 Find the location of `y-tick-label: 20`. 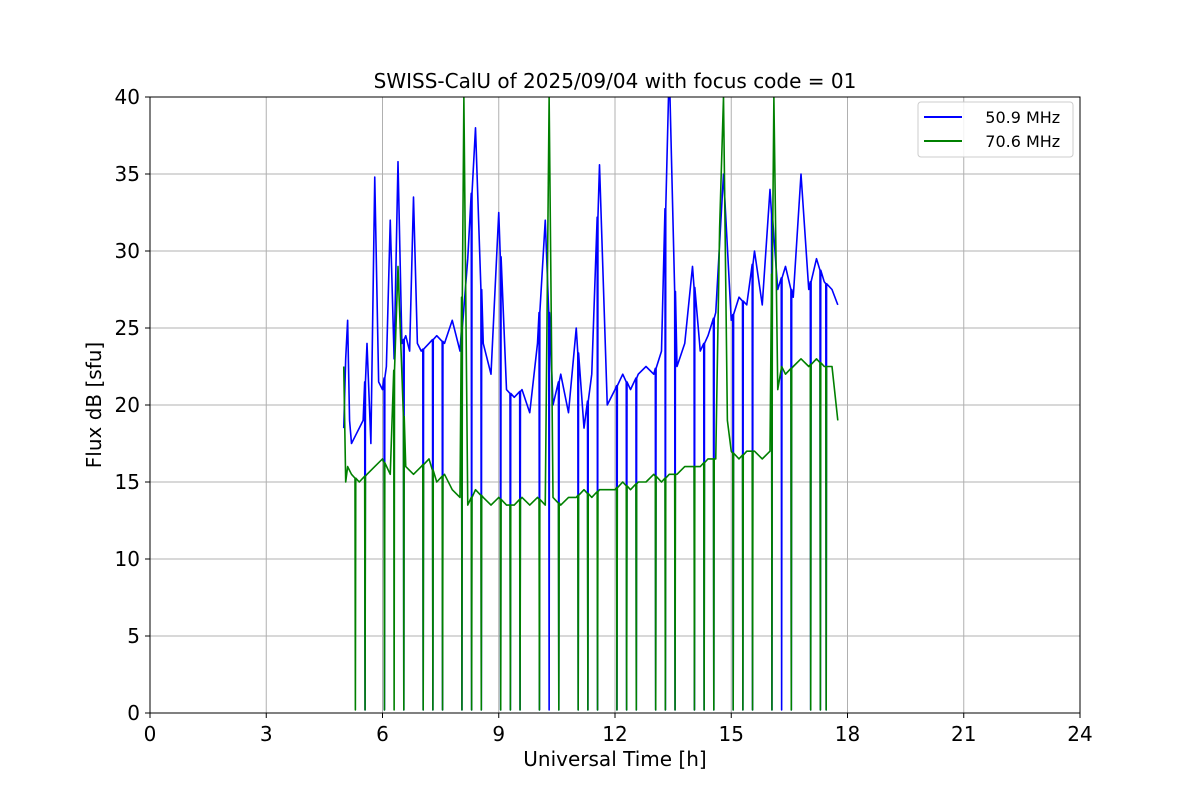

y-tick-label: 20 is located at coordinates (127, 405).